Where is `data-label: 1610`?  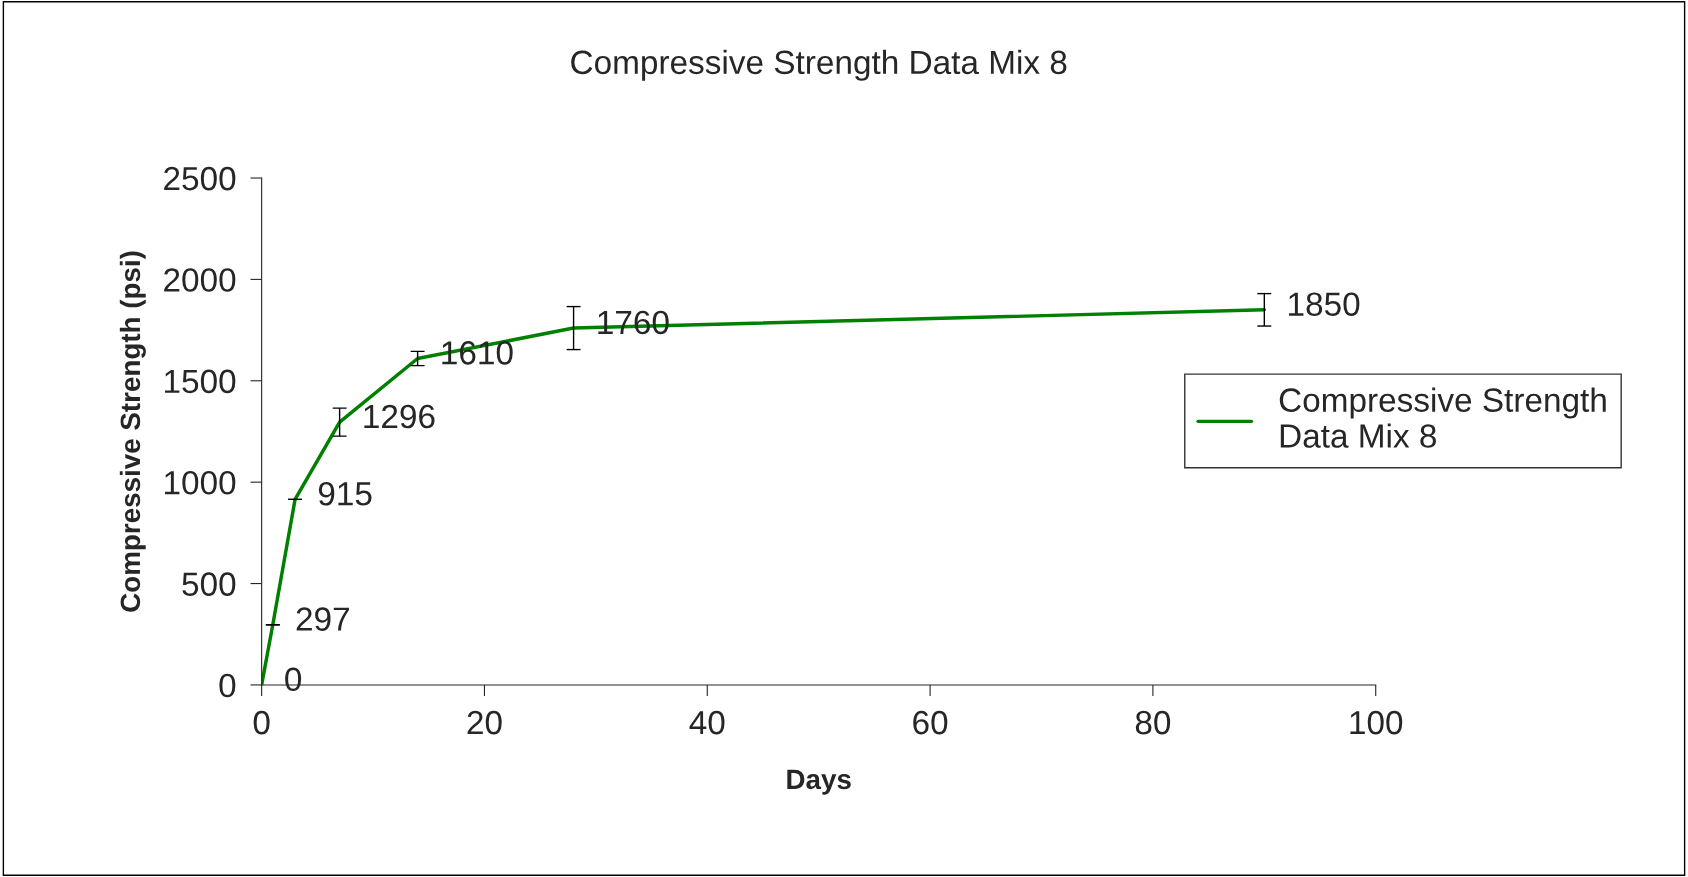 data-label: 1610 is located at coordinates (477, 353).